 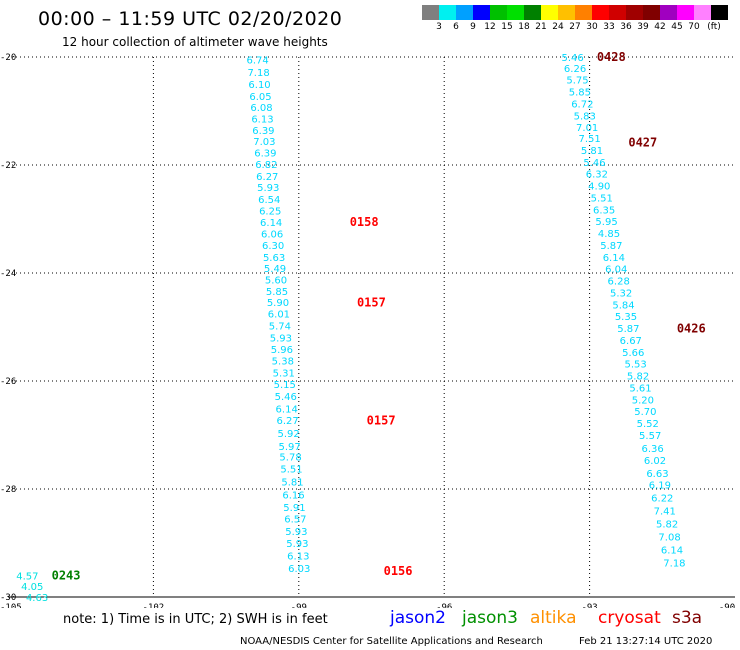 What do you see at coordinates (580, 93) in the screenshot?
I see `swh-value: 5.85` at bounding box center [580, 93].